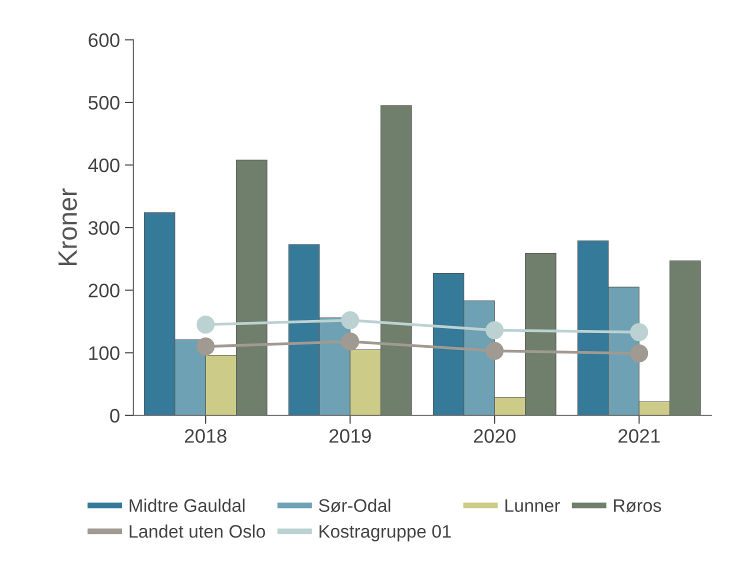 The height and width of the screenshot is (569, 741). I want to click on y-tick-label: 300, so click(104, 228).